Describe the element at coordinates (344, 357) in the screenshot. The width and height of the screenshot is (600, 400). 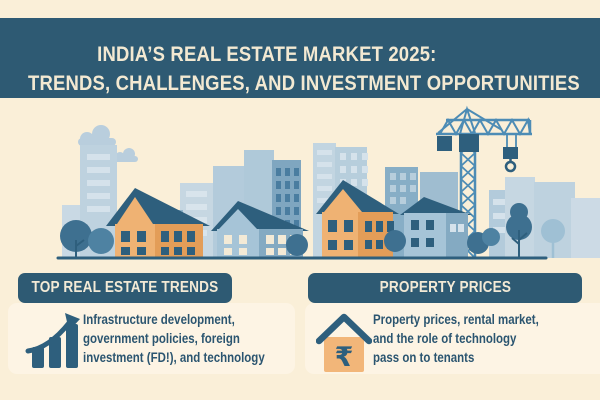
I see `rupee-symbol: ₹` at that location.